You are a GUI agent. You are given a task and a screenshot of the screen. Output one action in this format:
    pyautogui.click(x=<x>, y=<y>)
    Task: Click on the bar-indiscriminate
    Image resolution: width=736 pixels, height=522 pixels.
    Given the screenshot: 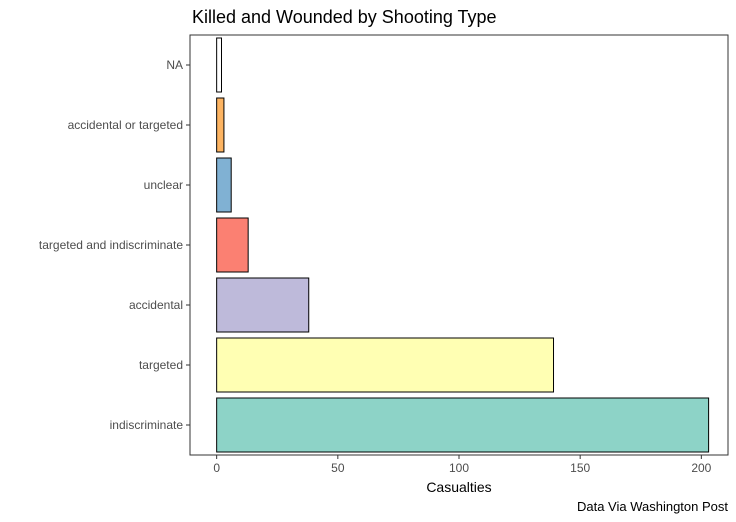 What is the action you would take?
    pyautogui.click(x=463, y=425)
    